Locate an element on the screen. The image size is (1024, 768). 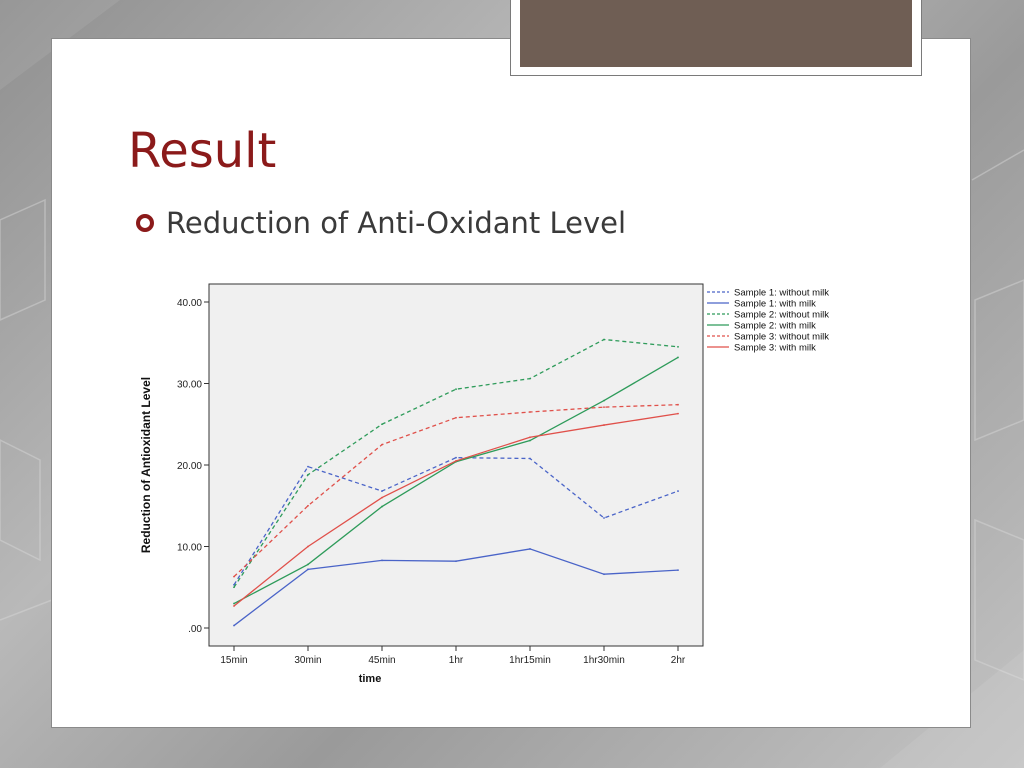
y-tick-label: .00 is located at coordinates (195, 629).